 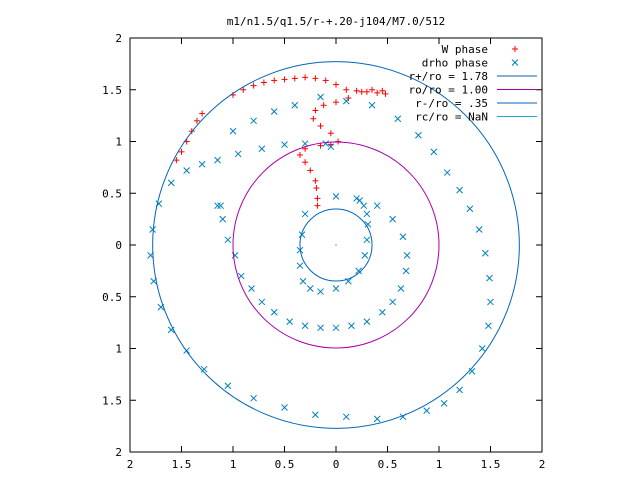 What do you see at coordinates (448, 90) in the screenshot?
I see `legend-label: ro/ro = 1.00` at bounding box center [448, 90].